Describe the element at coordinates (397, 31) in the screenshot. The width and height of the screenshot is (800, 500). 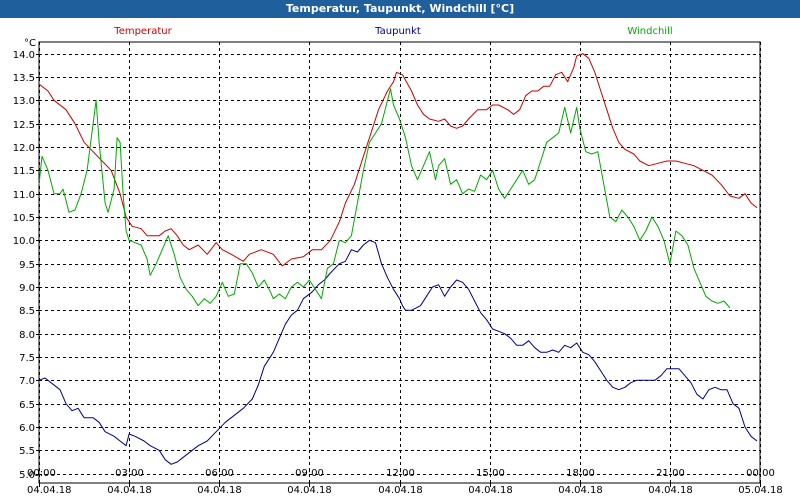
I see `legend-entry-taupunkt: Taupunkt` at that location.